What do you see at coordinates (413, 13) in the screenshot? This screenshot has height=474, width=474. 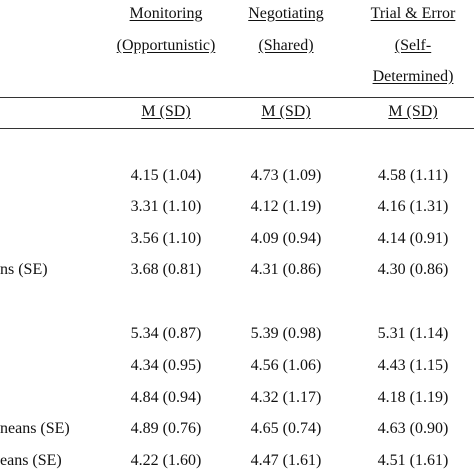 I see `column-header-trial-error-line1: Trial & Error` at bounding box center [413, 13].